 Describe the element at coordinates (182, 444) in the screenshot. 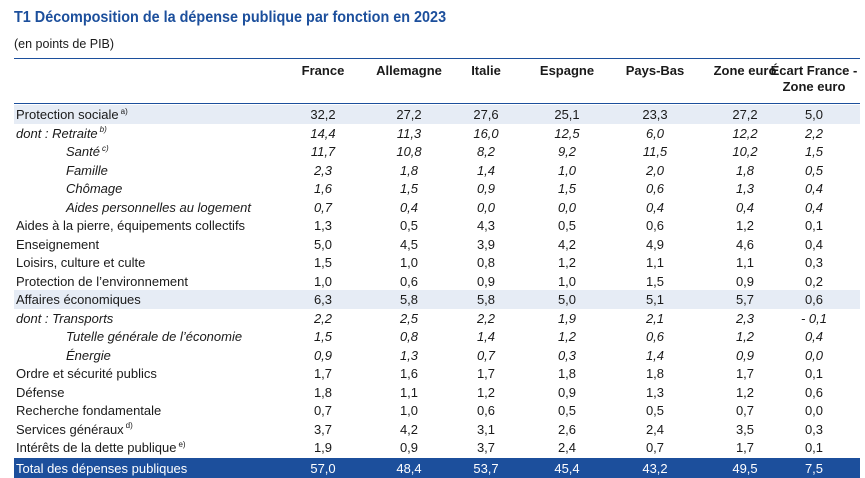

I see `footnote-marker: e)` at that location.